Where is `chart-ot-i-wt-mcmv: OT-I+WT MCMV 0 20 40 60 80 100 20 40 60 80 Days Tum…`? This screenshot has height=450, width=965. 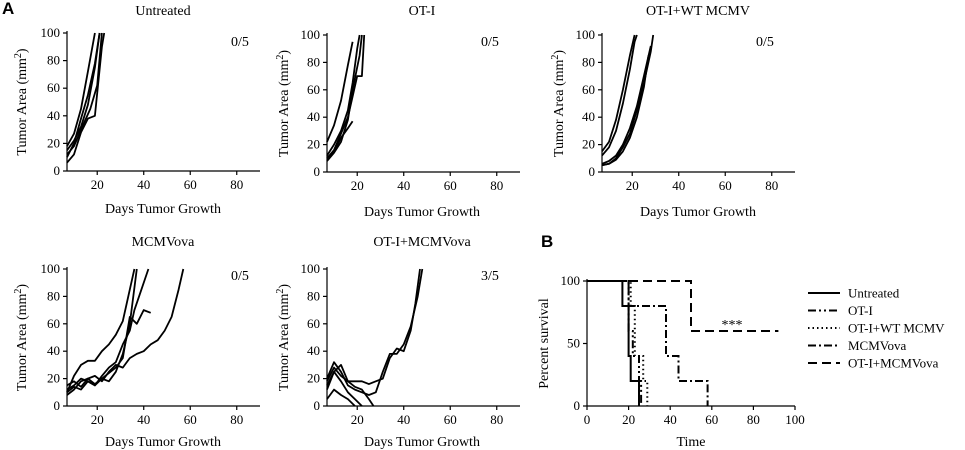 chart-ot-i-wt-mcmv: OT-I+WT MCMV 0 20 40 60 80 100 20 40 60 80 Days Tum… is located at coordinates (672, 112).